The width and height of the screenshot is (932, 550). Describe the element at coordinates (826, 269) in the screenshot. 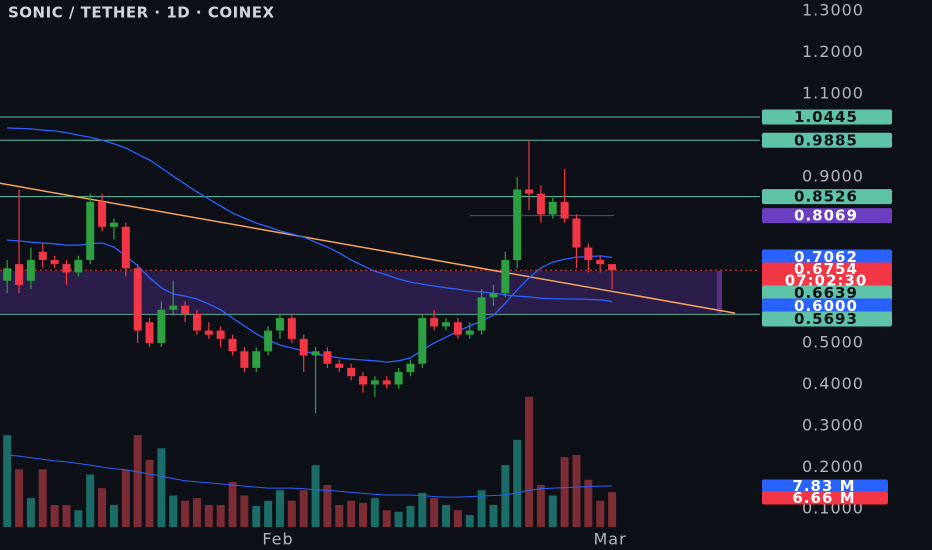

I see `price-tag-label: 0.6754` at that location.